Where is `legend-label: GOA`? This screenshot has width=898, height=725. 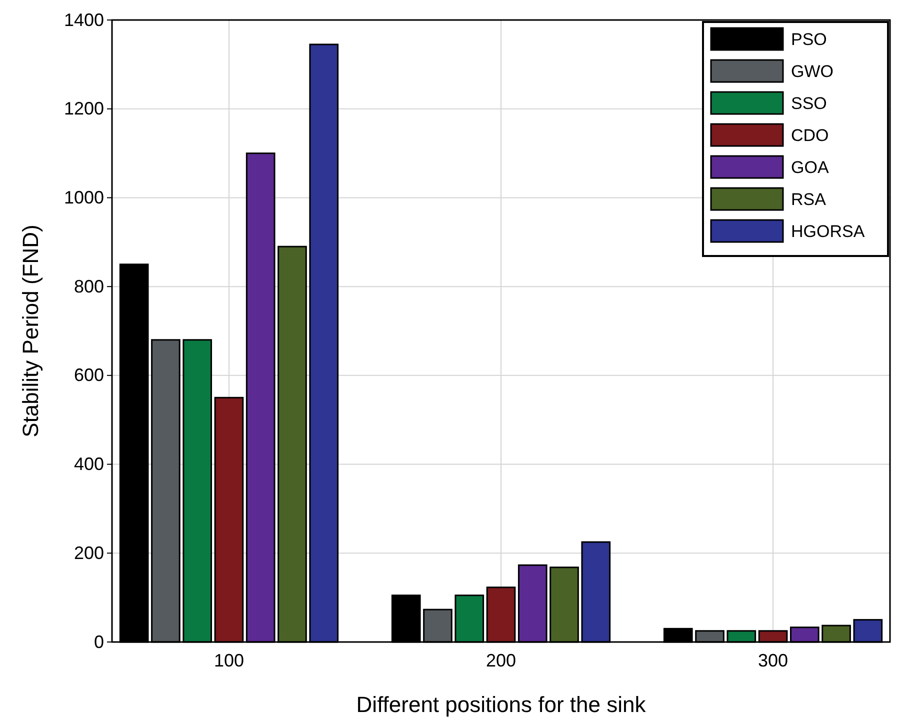
legend-label: GOA is located at coordinates (810, 167).